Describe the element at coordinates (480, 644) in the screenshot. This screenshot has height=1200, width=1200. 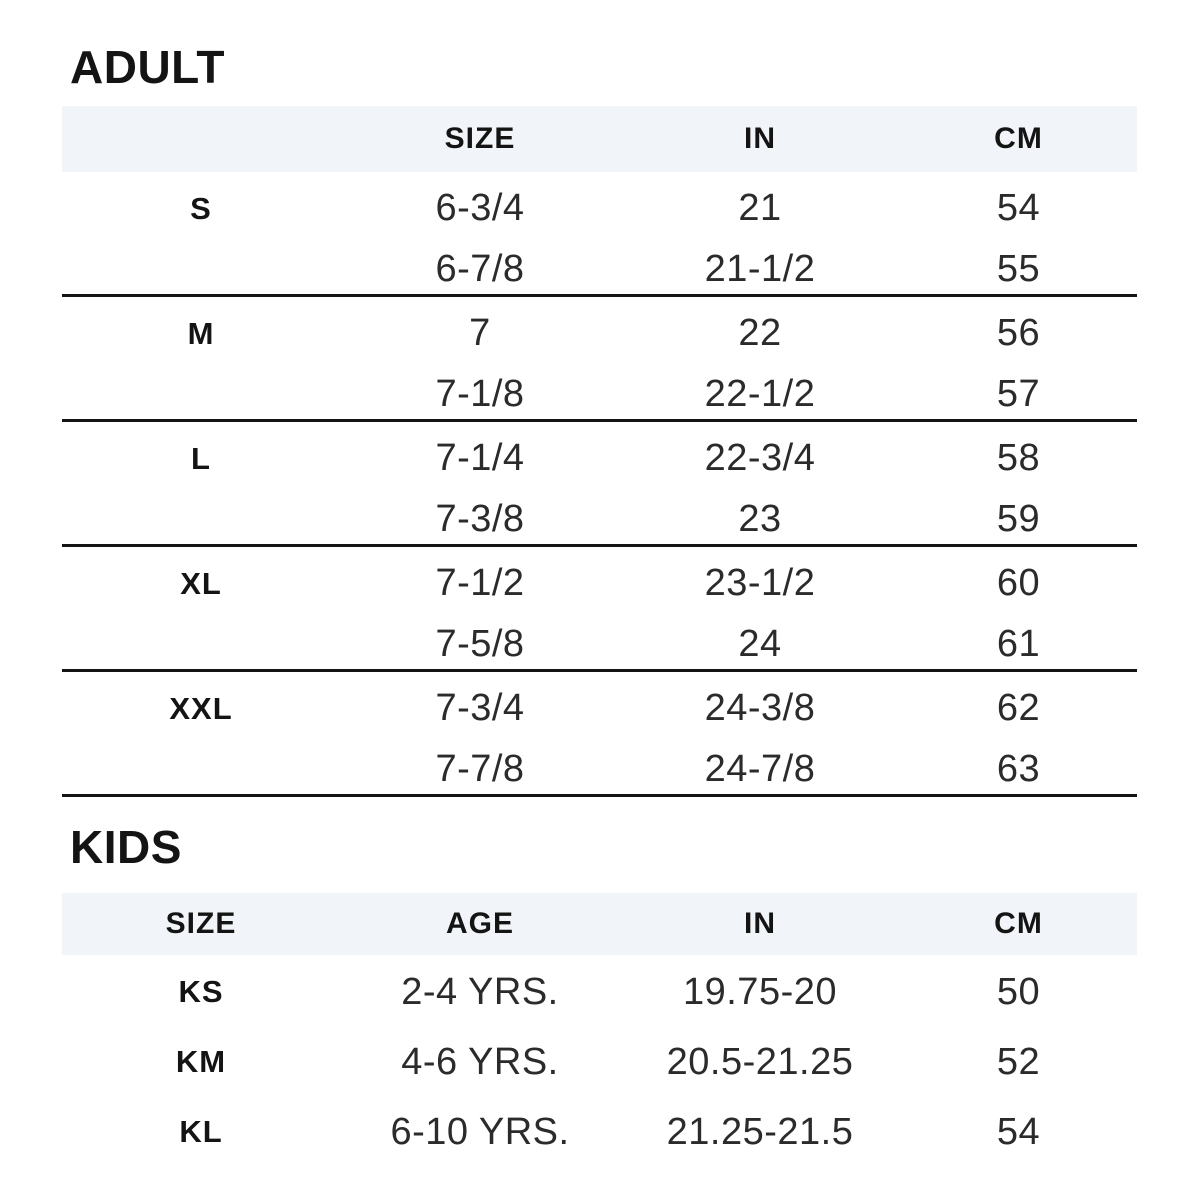
I see `size-cell: 7-5/8` at that location.